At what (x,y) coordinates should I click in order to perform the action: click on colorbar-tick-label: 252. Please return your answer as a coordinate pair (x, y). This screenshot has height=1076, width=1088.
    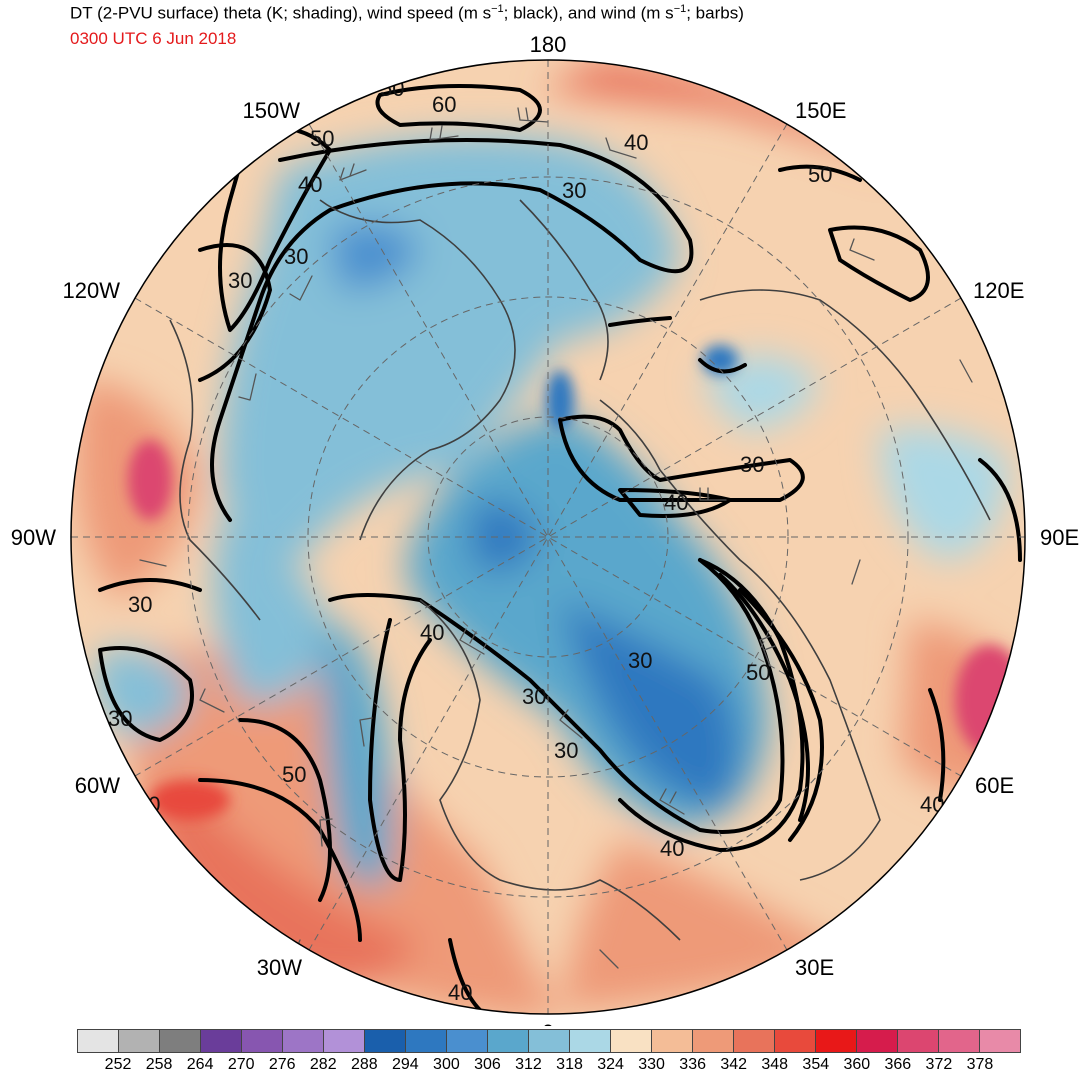
    Looking at the image, I should click on (118, 1064).